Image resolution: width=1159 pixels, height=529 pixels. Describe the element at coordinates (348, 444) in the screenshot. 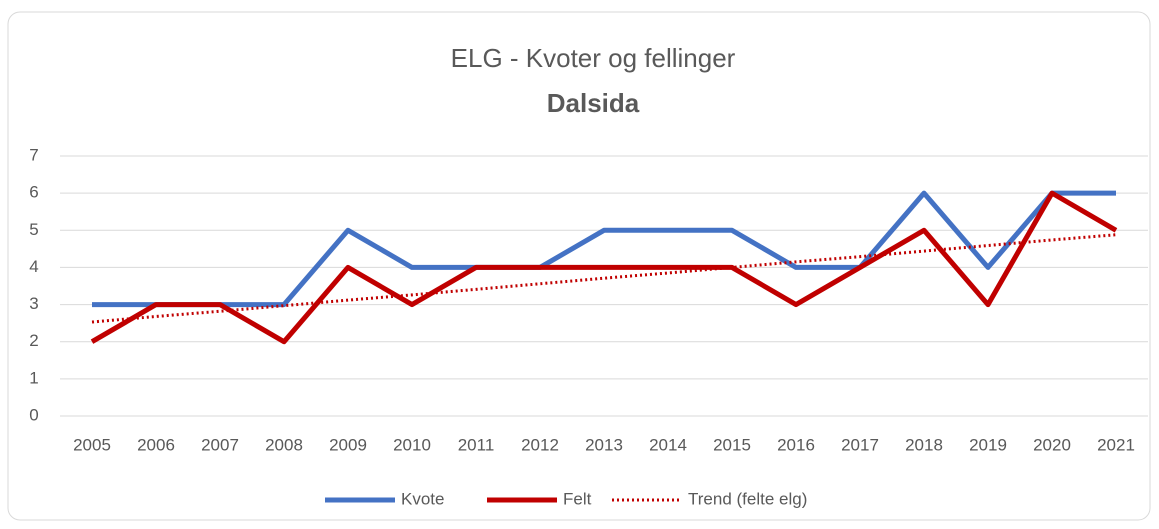

I see `x-tick-label: 2009` at that location.